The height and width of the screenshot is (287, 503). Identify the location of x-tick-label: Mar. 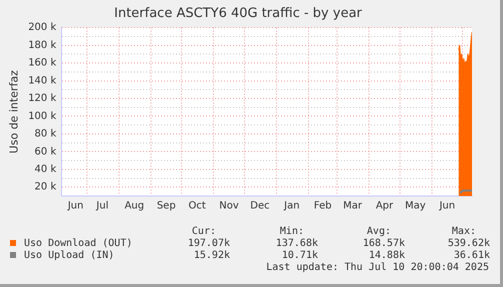
(353, 206).